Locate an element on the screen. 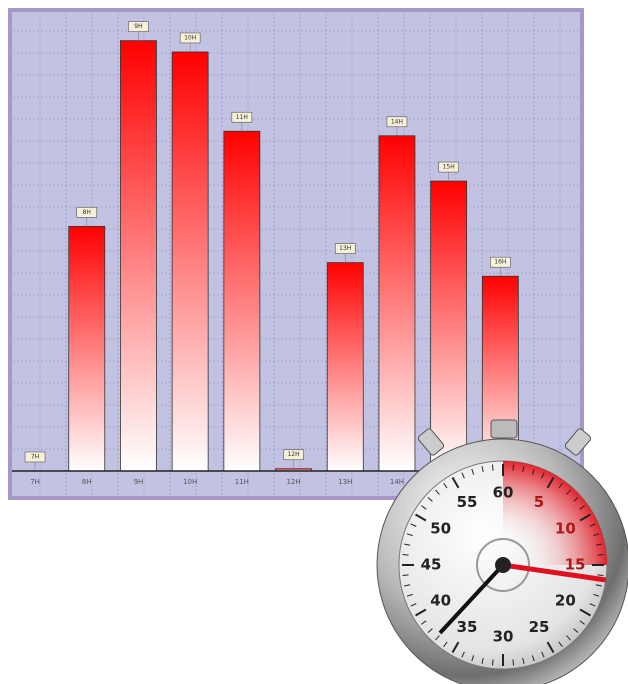  dial-label: 20 is located at coordinates (565, 601).